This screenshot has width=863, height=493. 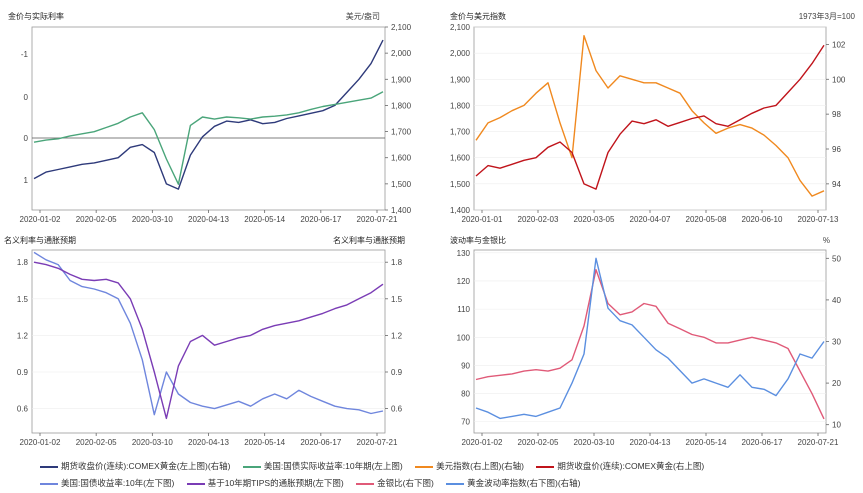 I want to click on legend-item: 金银比(右下图), so click(x=395, y=483).